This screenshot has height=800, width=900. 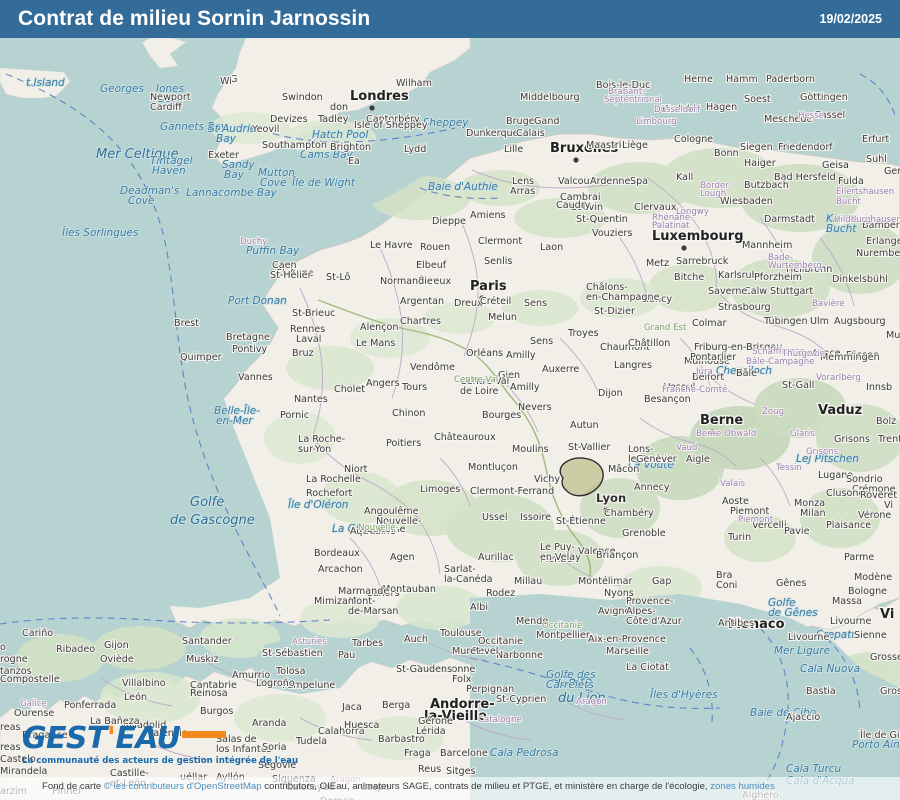 I want to click on svg-text: Berga, so click(x=396, y=705).